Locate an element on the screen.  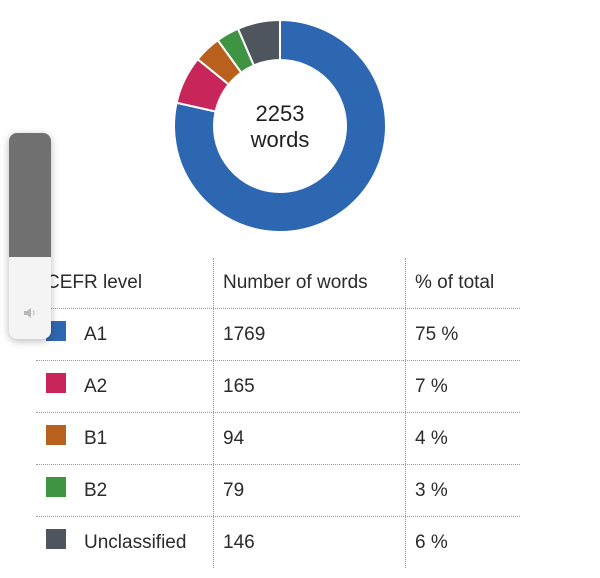
level-label: A2 is located at coordinates (96, 386).